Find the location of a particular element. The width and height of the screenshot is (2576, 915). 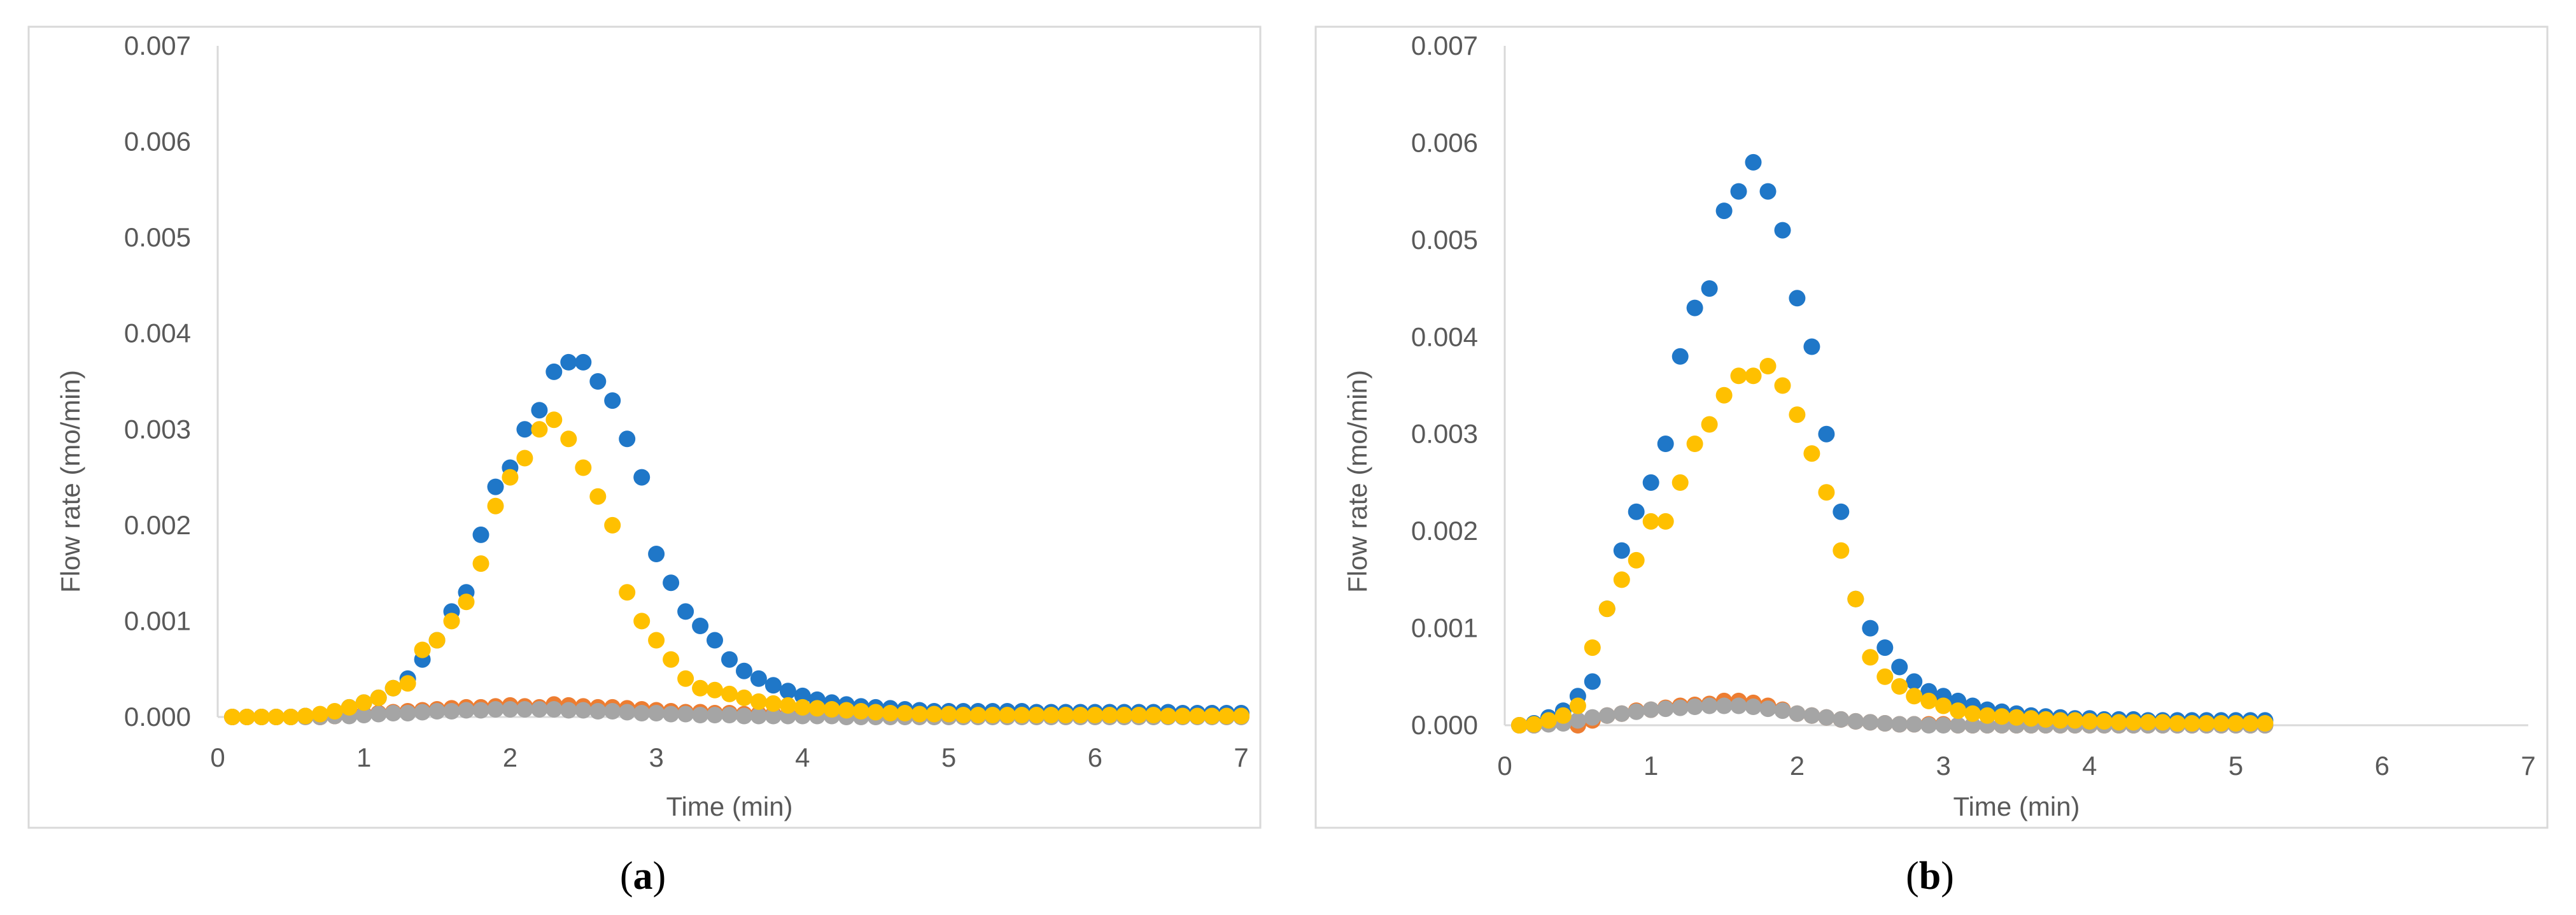

chart-b-y-tick-labels: 0.000 0.001 0.002 0.003 0.004 0.005 0.006 0.007 is located at coordinates (1444, 385).